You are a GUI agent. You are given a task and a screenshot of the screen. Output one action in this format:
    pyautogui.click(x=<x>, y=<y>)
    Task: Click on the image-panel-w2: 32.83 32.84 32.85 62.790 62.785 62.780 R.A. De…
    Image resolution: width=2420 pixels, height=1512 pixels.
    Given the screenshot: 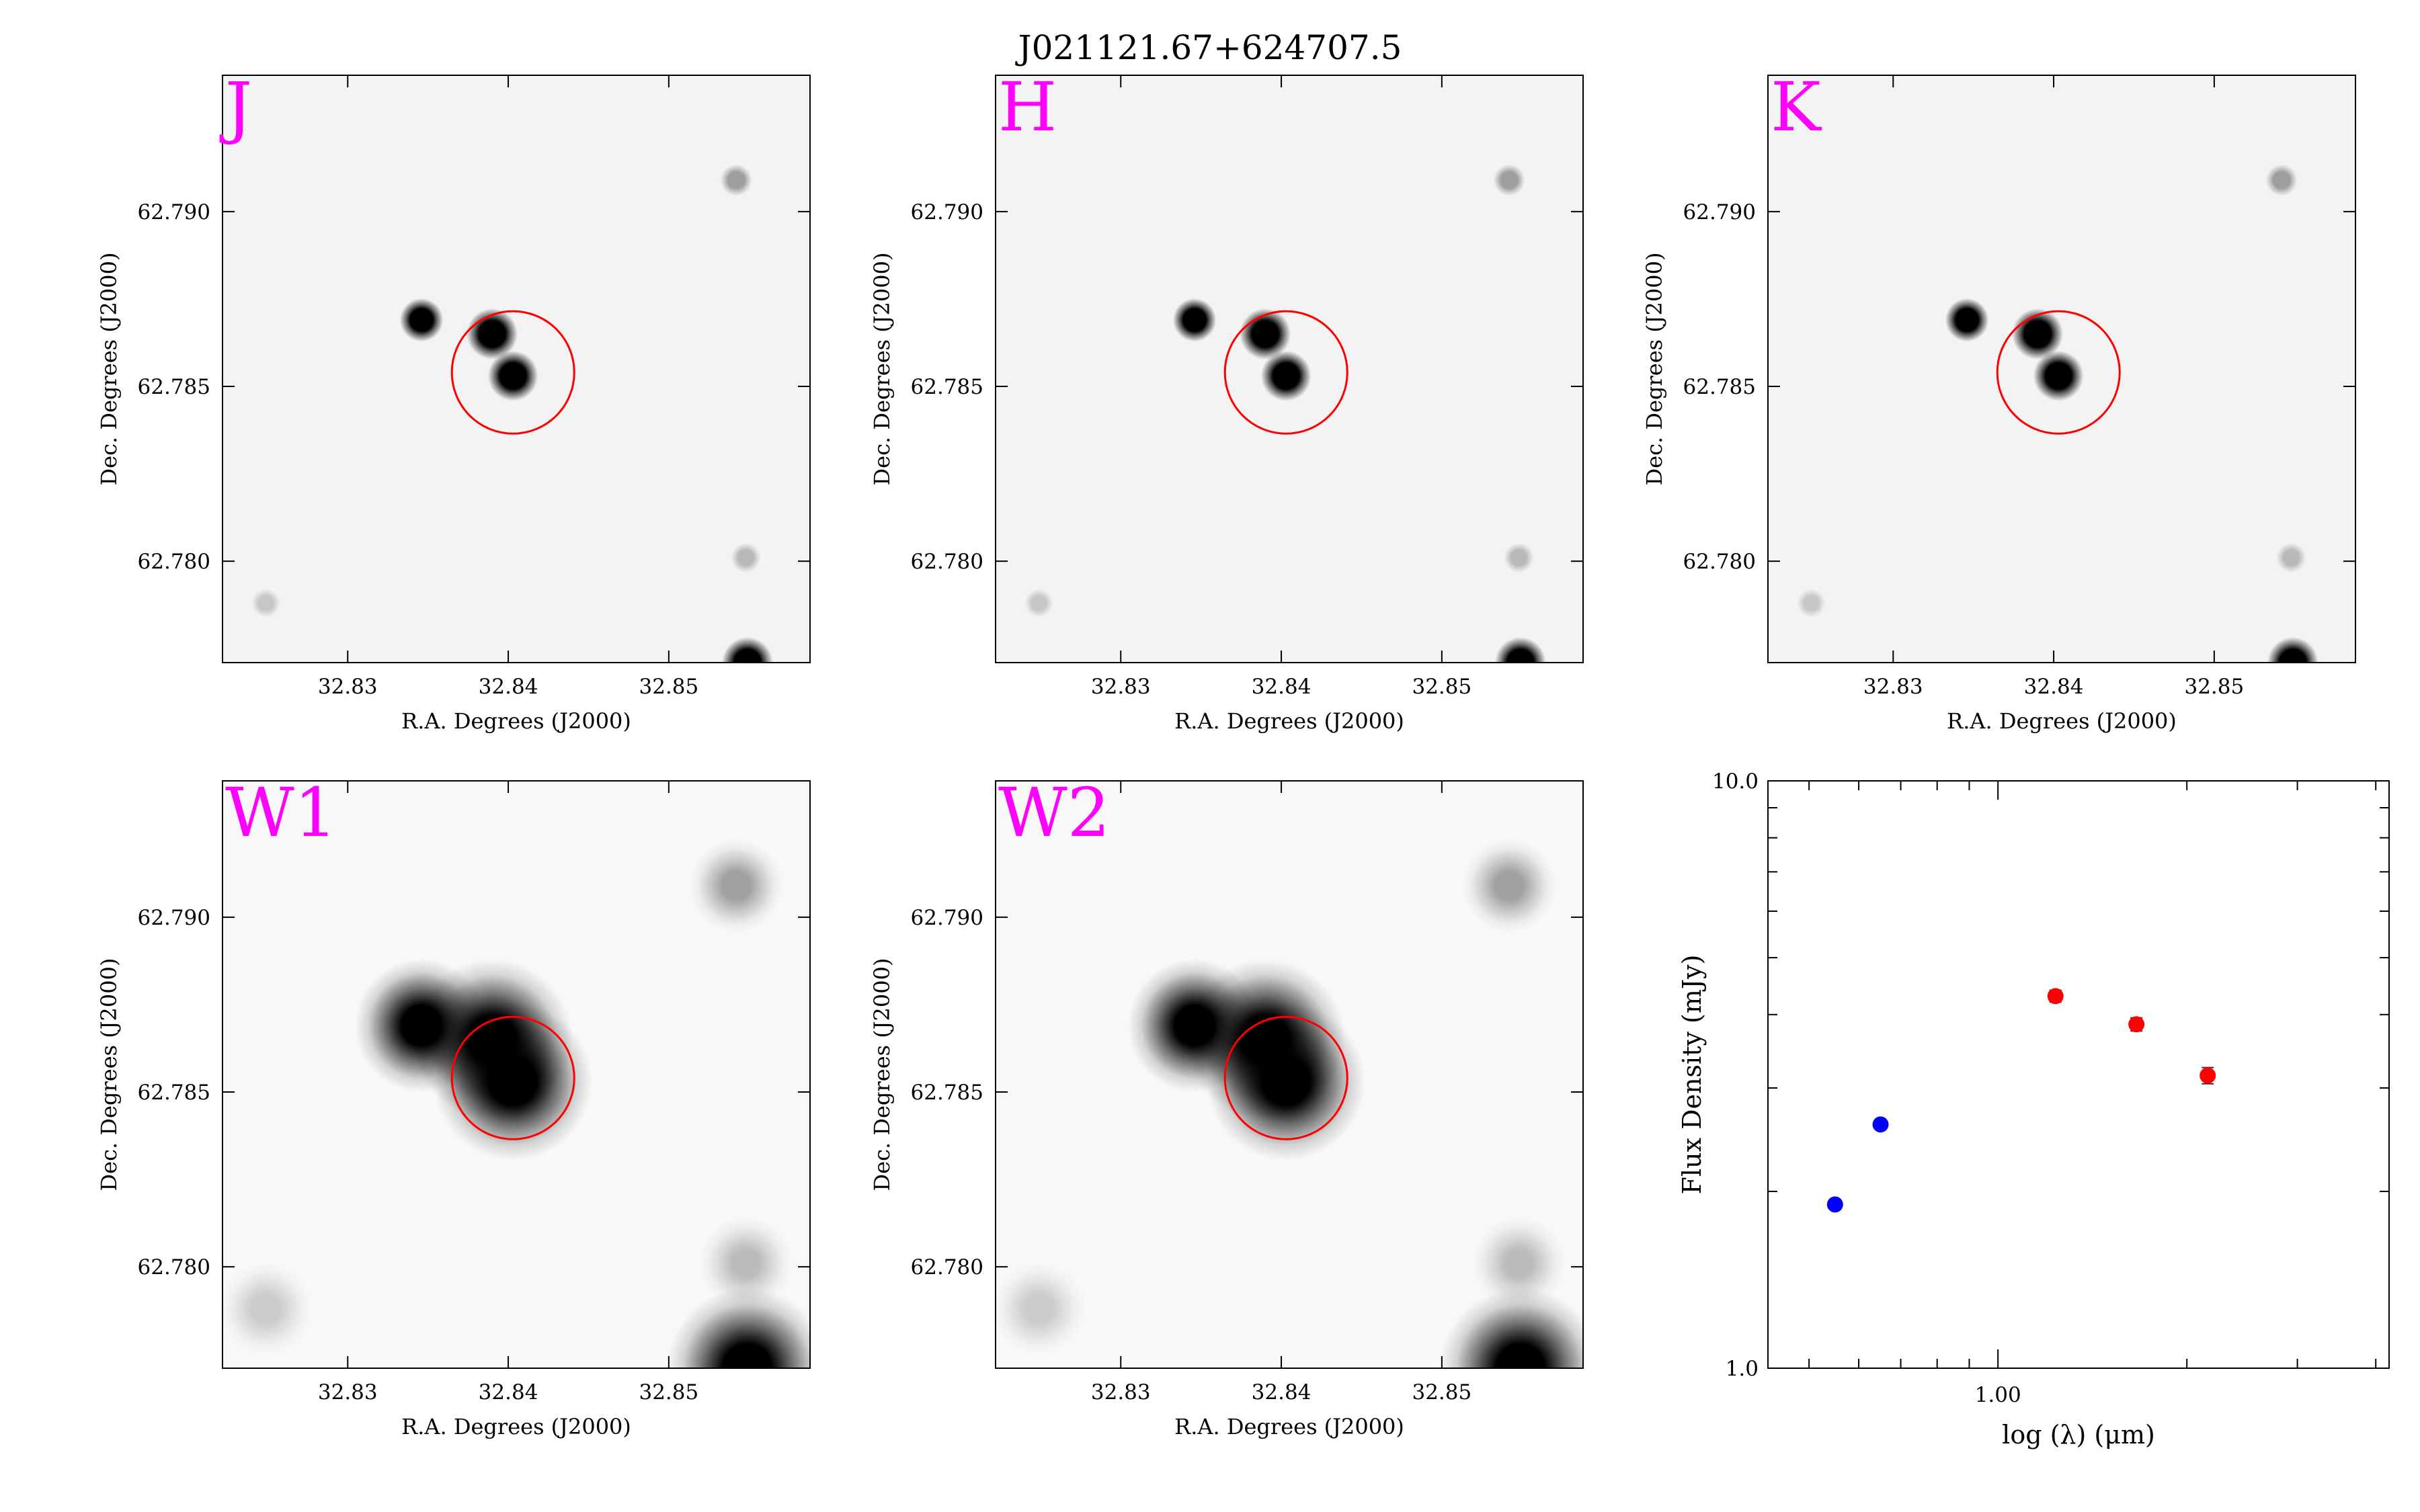 What is the action you would take?
    pyautogui.click(x=1226, y=1106)
    